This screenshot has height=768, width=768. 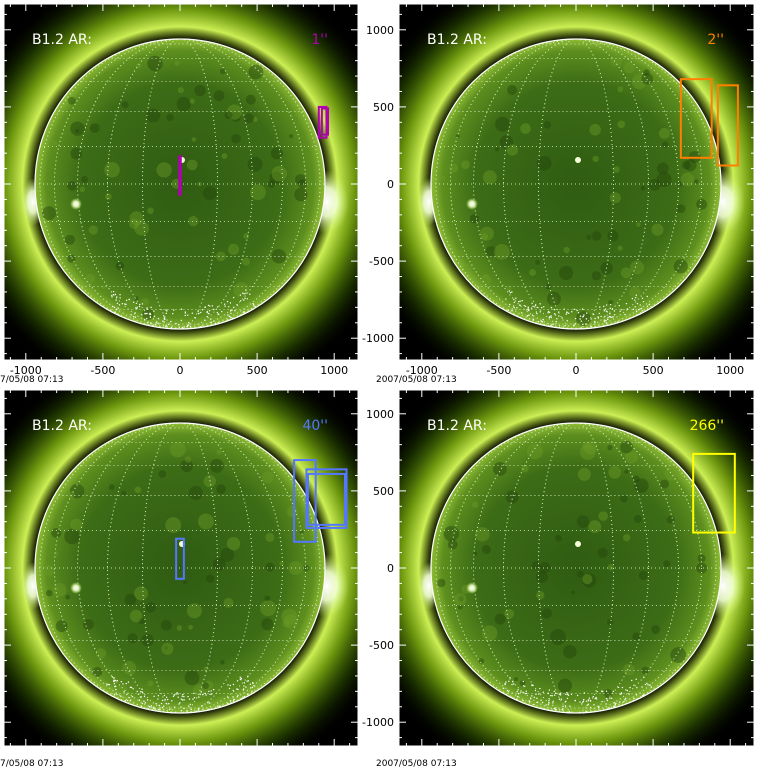 I want to click on panel-scale-label: 266'', so click(x=707, y=426).